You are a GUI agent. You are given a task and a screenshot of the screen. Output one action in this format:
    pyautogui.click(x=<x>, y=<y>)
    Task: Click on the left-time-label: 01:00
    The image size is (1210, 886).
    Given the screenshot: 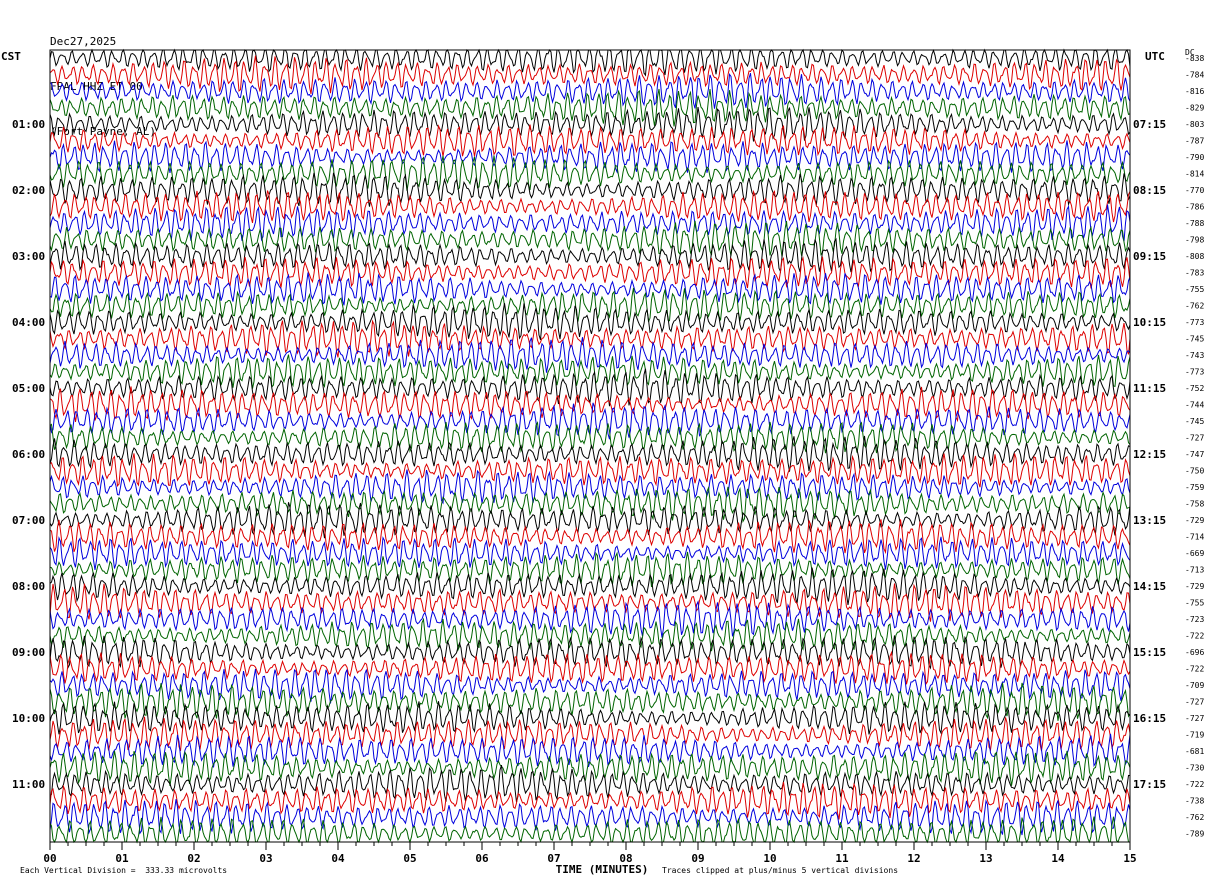 What is the action you would take?
    pyautogui.click(x=28, y=124)
    